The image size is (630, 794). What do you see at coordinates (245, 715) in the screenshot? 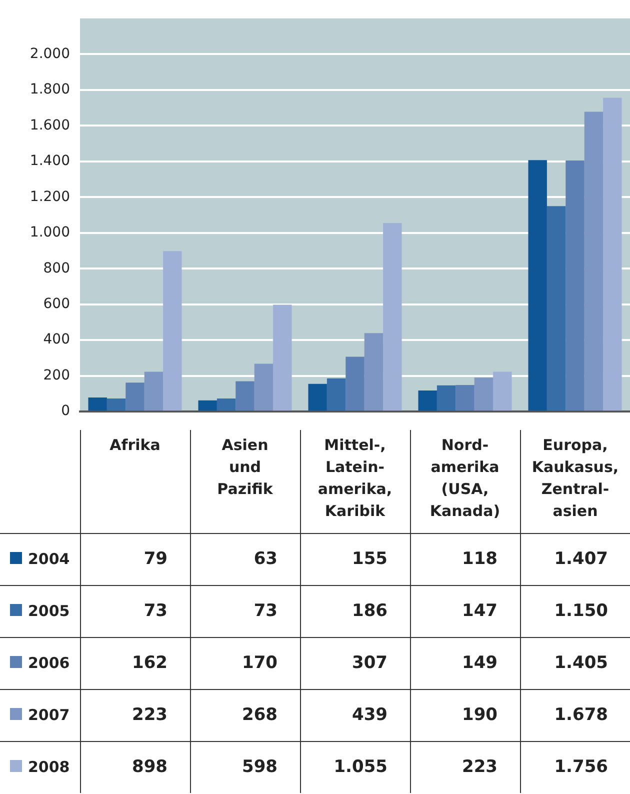
I see `data-label: 268` at bounding box center [245, 715].